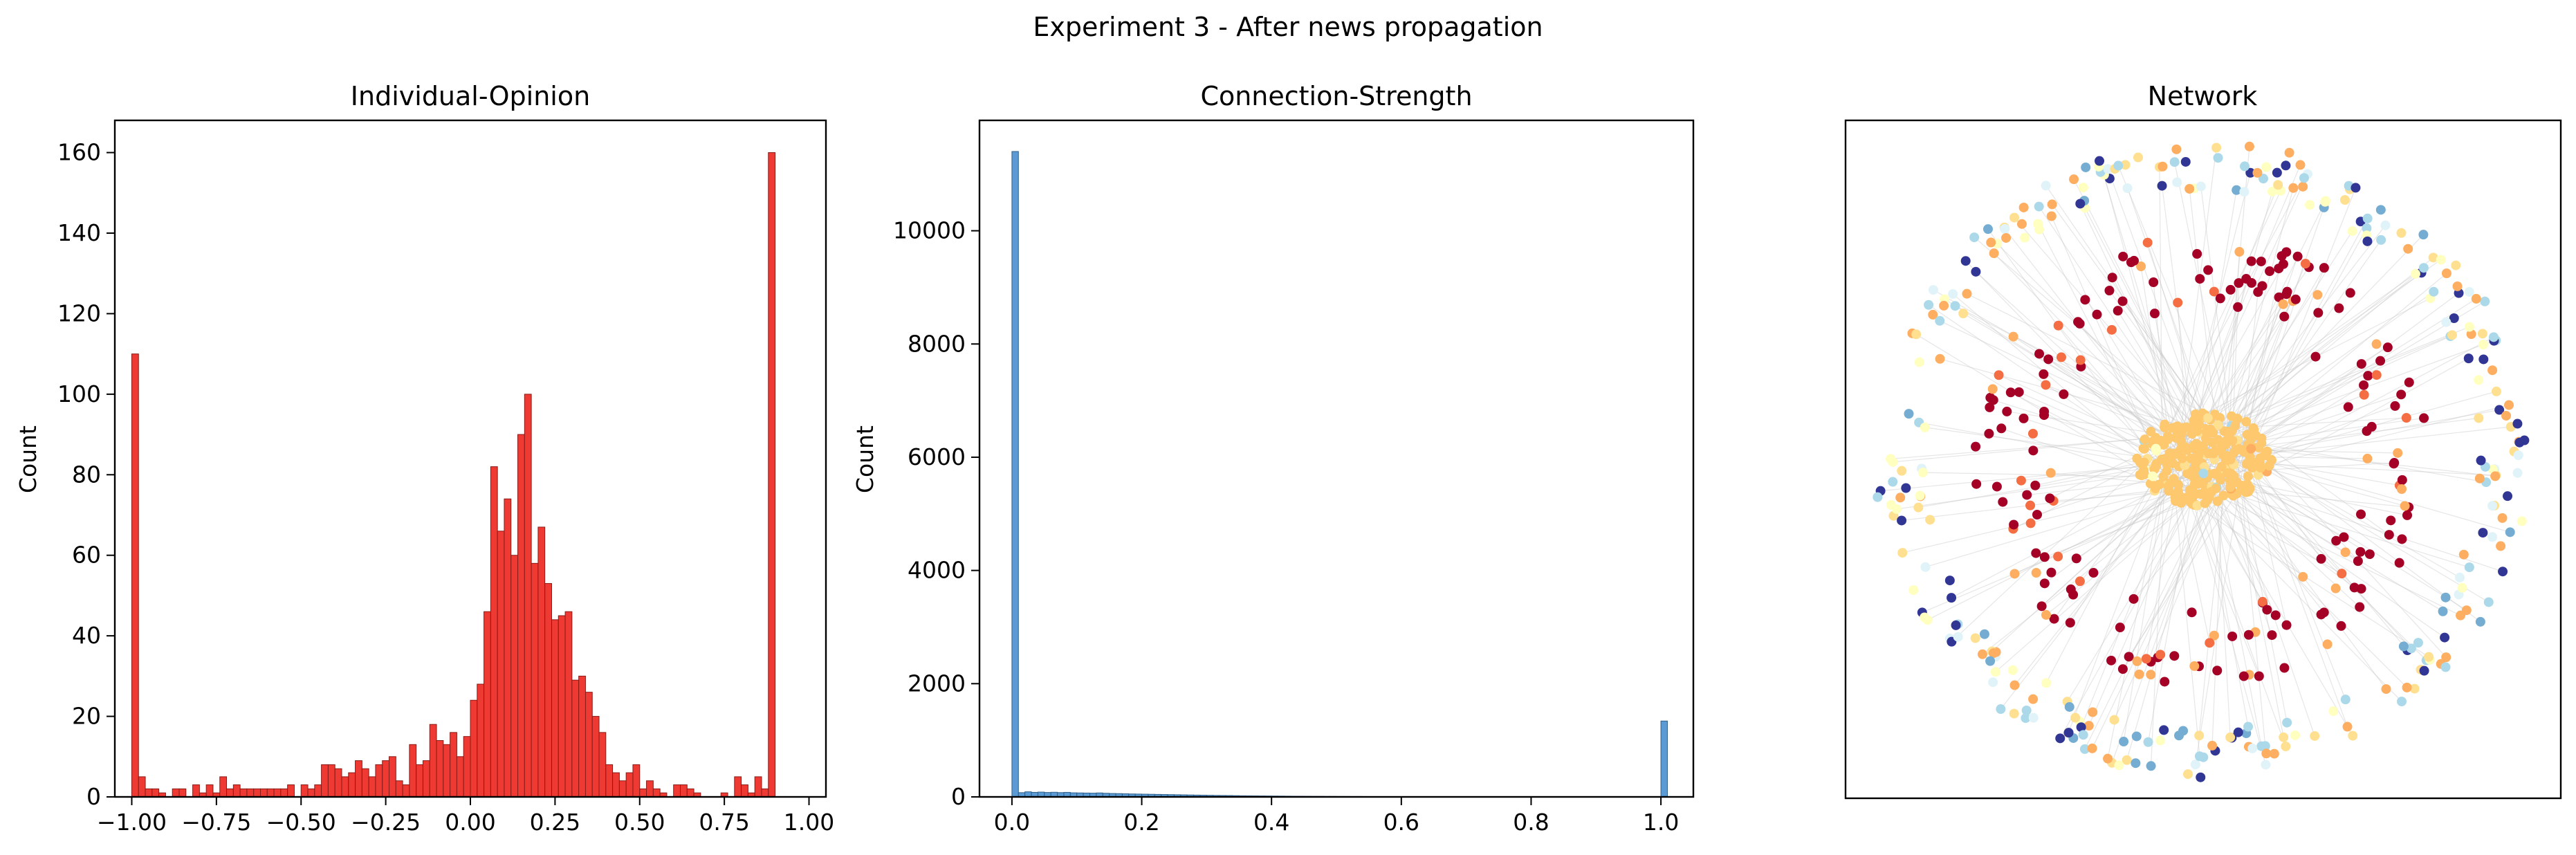  I want to click on connection-bar, so click(1664, 759).